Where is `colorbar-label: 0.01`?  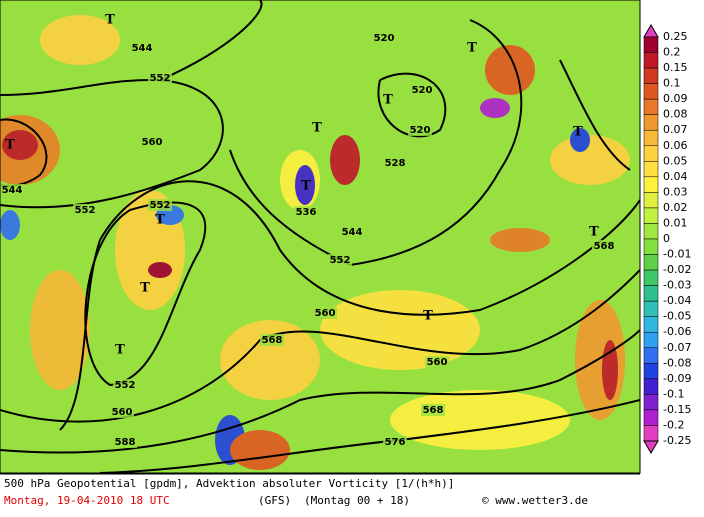
colorbar-label: 0.01 is located at coordinates (675, 222).